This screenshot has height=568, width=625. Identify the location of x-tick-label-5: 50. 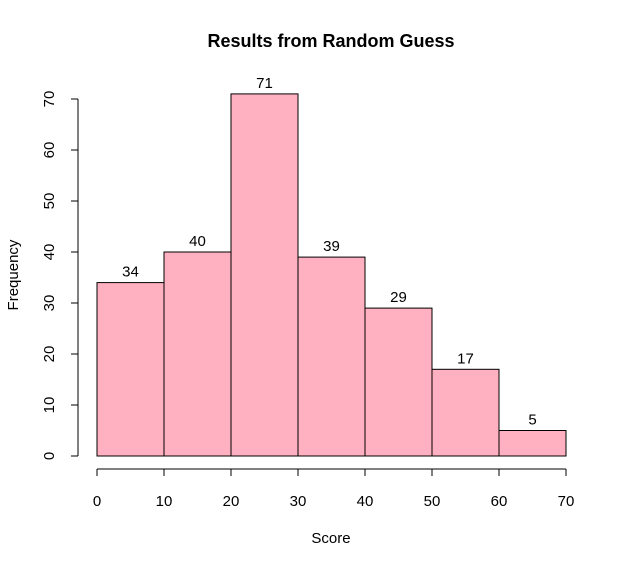
(432, 501).